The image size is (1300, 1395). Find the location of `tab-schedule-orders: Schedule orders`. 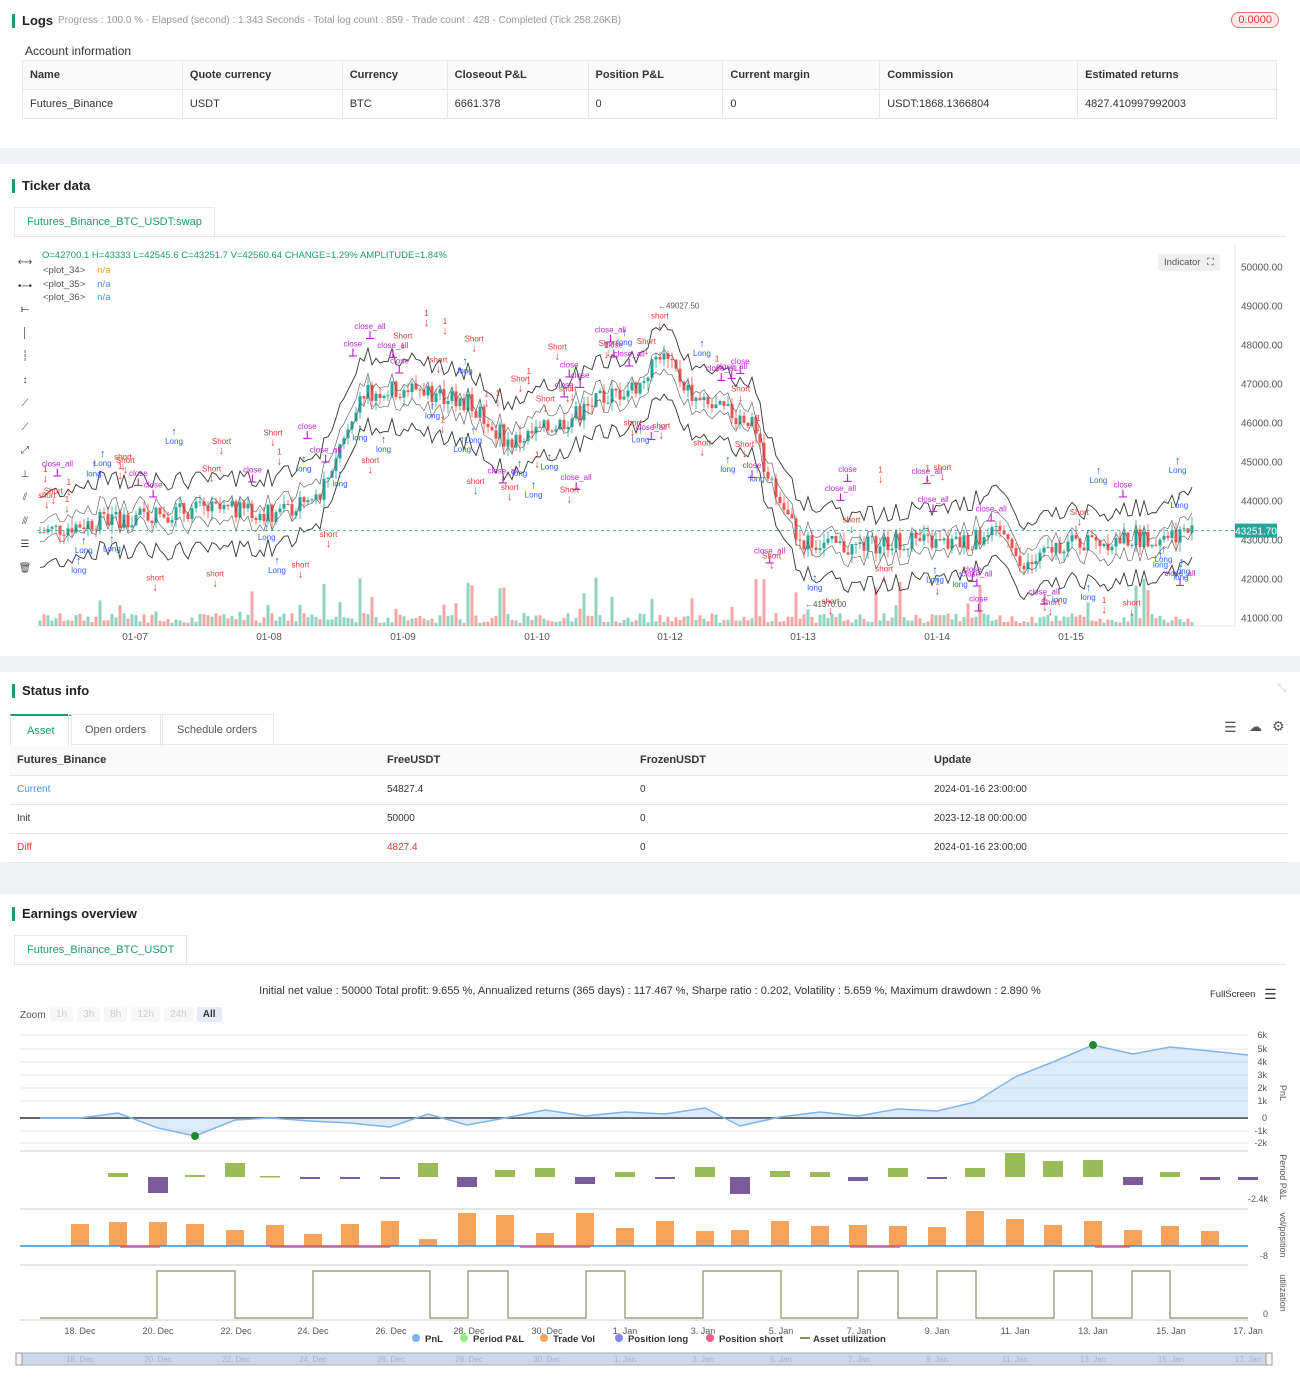

tab-schedule-orders: Schedule orders is located at coordinates (217, 730).